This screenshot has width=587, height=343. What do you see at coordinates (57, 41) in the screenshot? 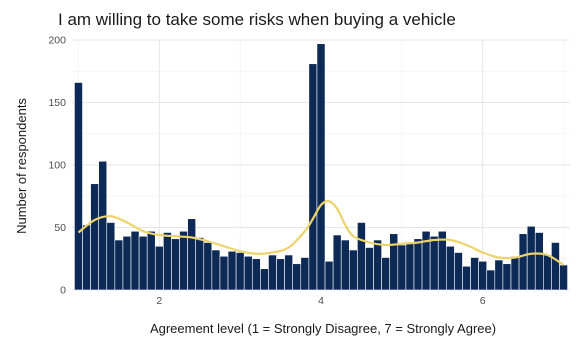
I see `y-tick-label: 200` at bounding box center [57, 41].